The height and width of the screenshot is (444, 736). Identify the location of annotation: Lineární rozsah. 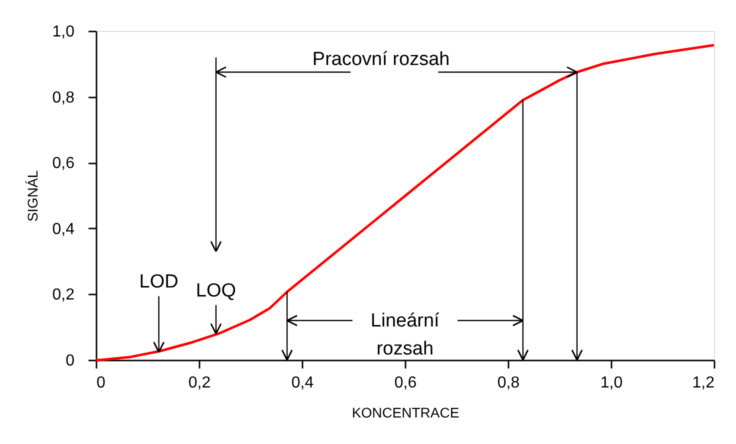
(405, 335).